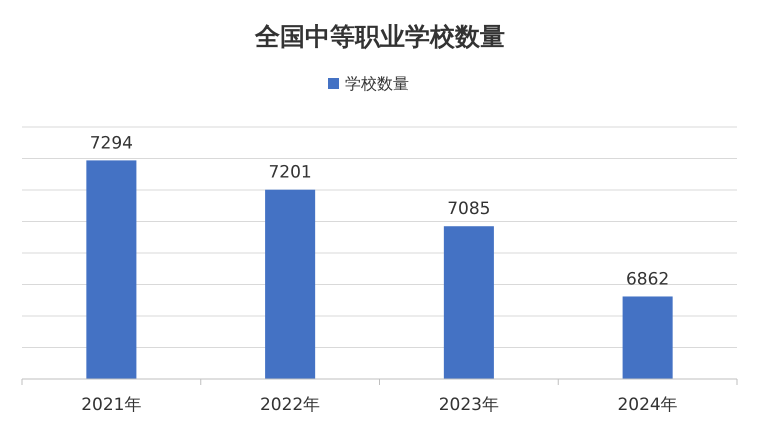  I want to click on x-tick-label: 2023年, so click(469, 405).